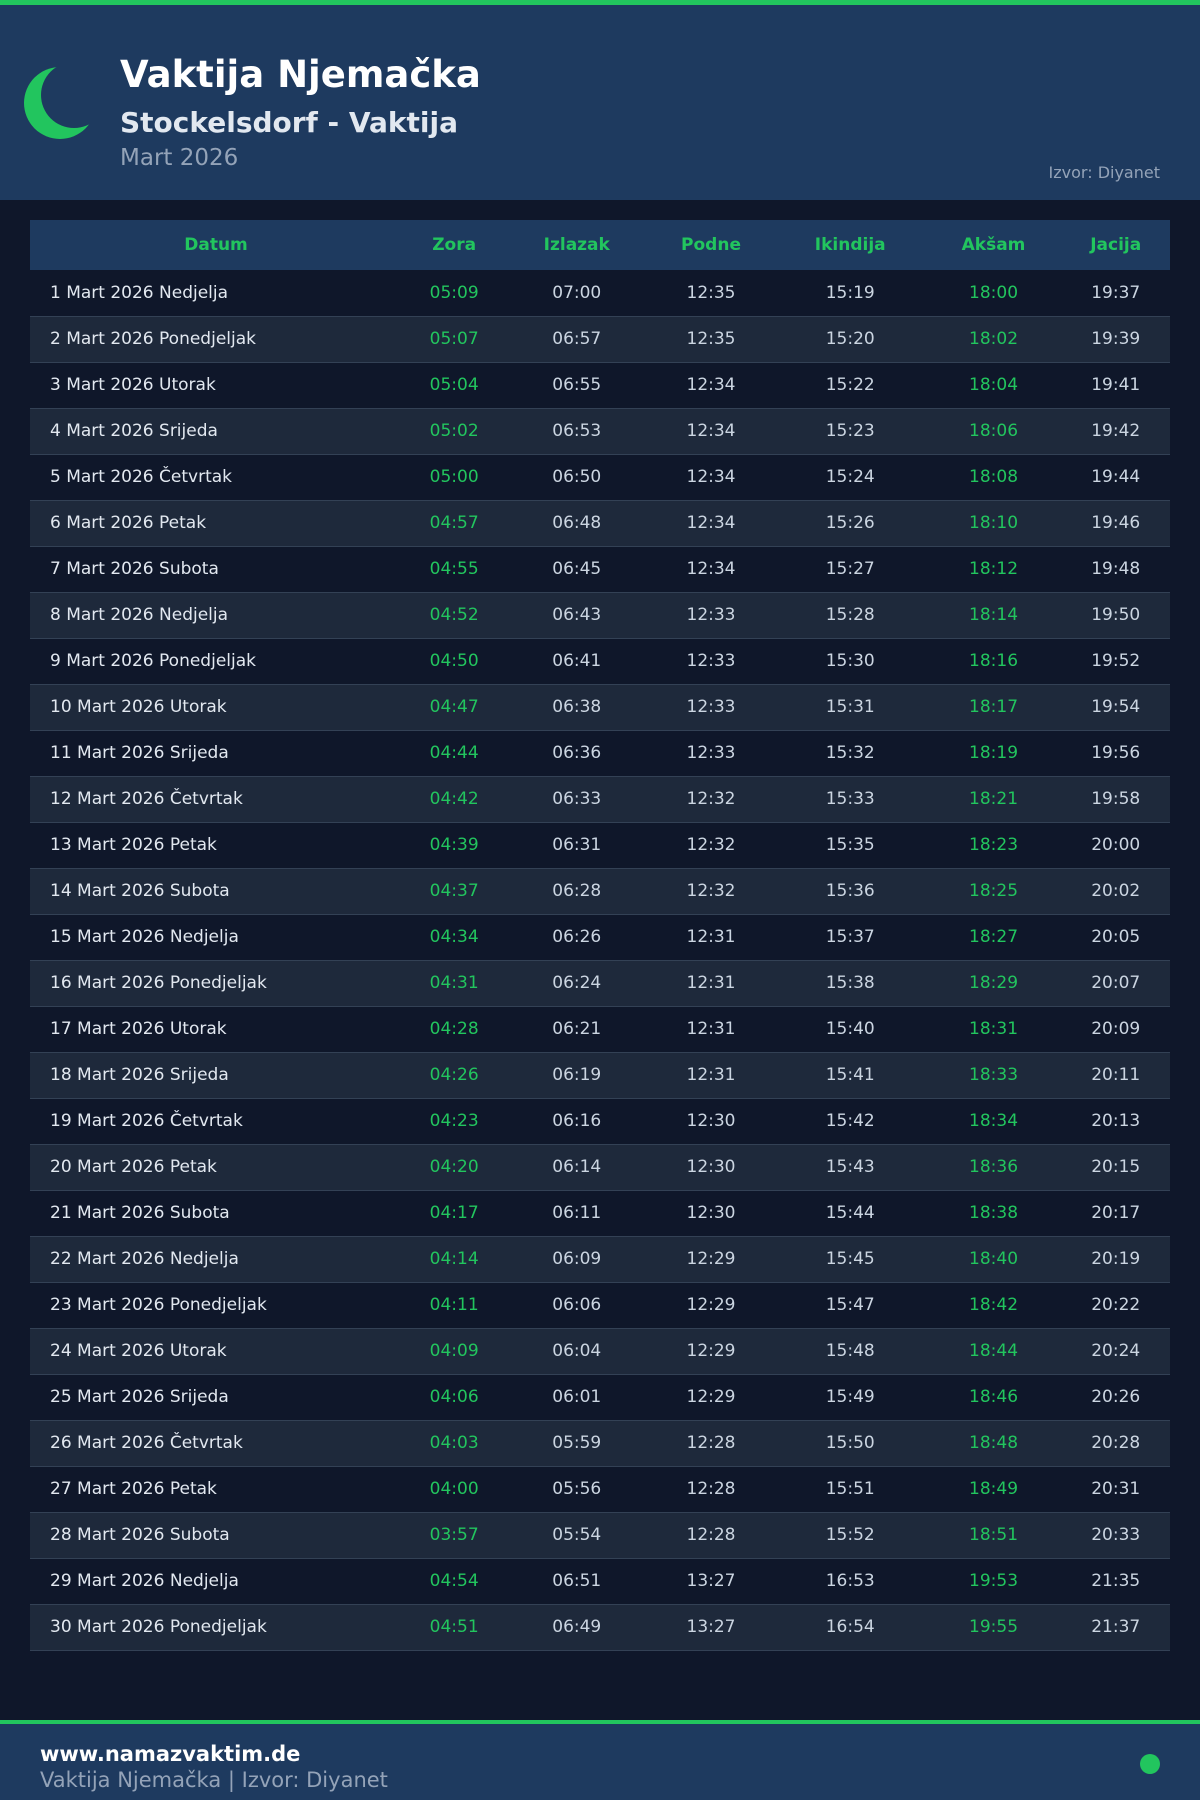 This screenshot has width=1200, height=1800. I want to click on date-cell: 12 Mart 2026 Četvrtak, so click(146, 799).